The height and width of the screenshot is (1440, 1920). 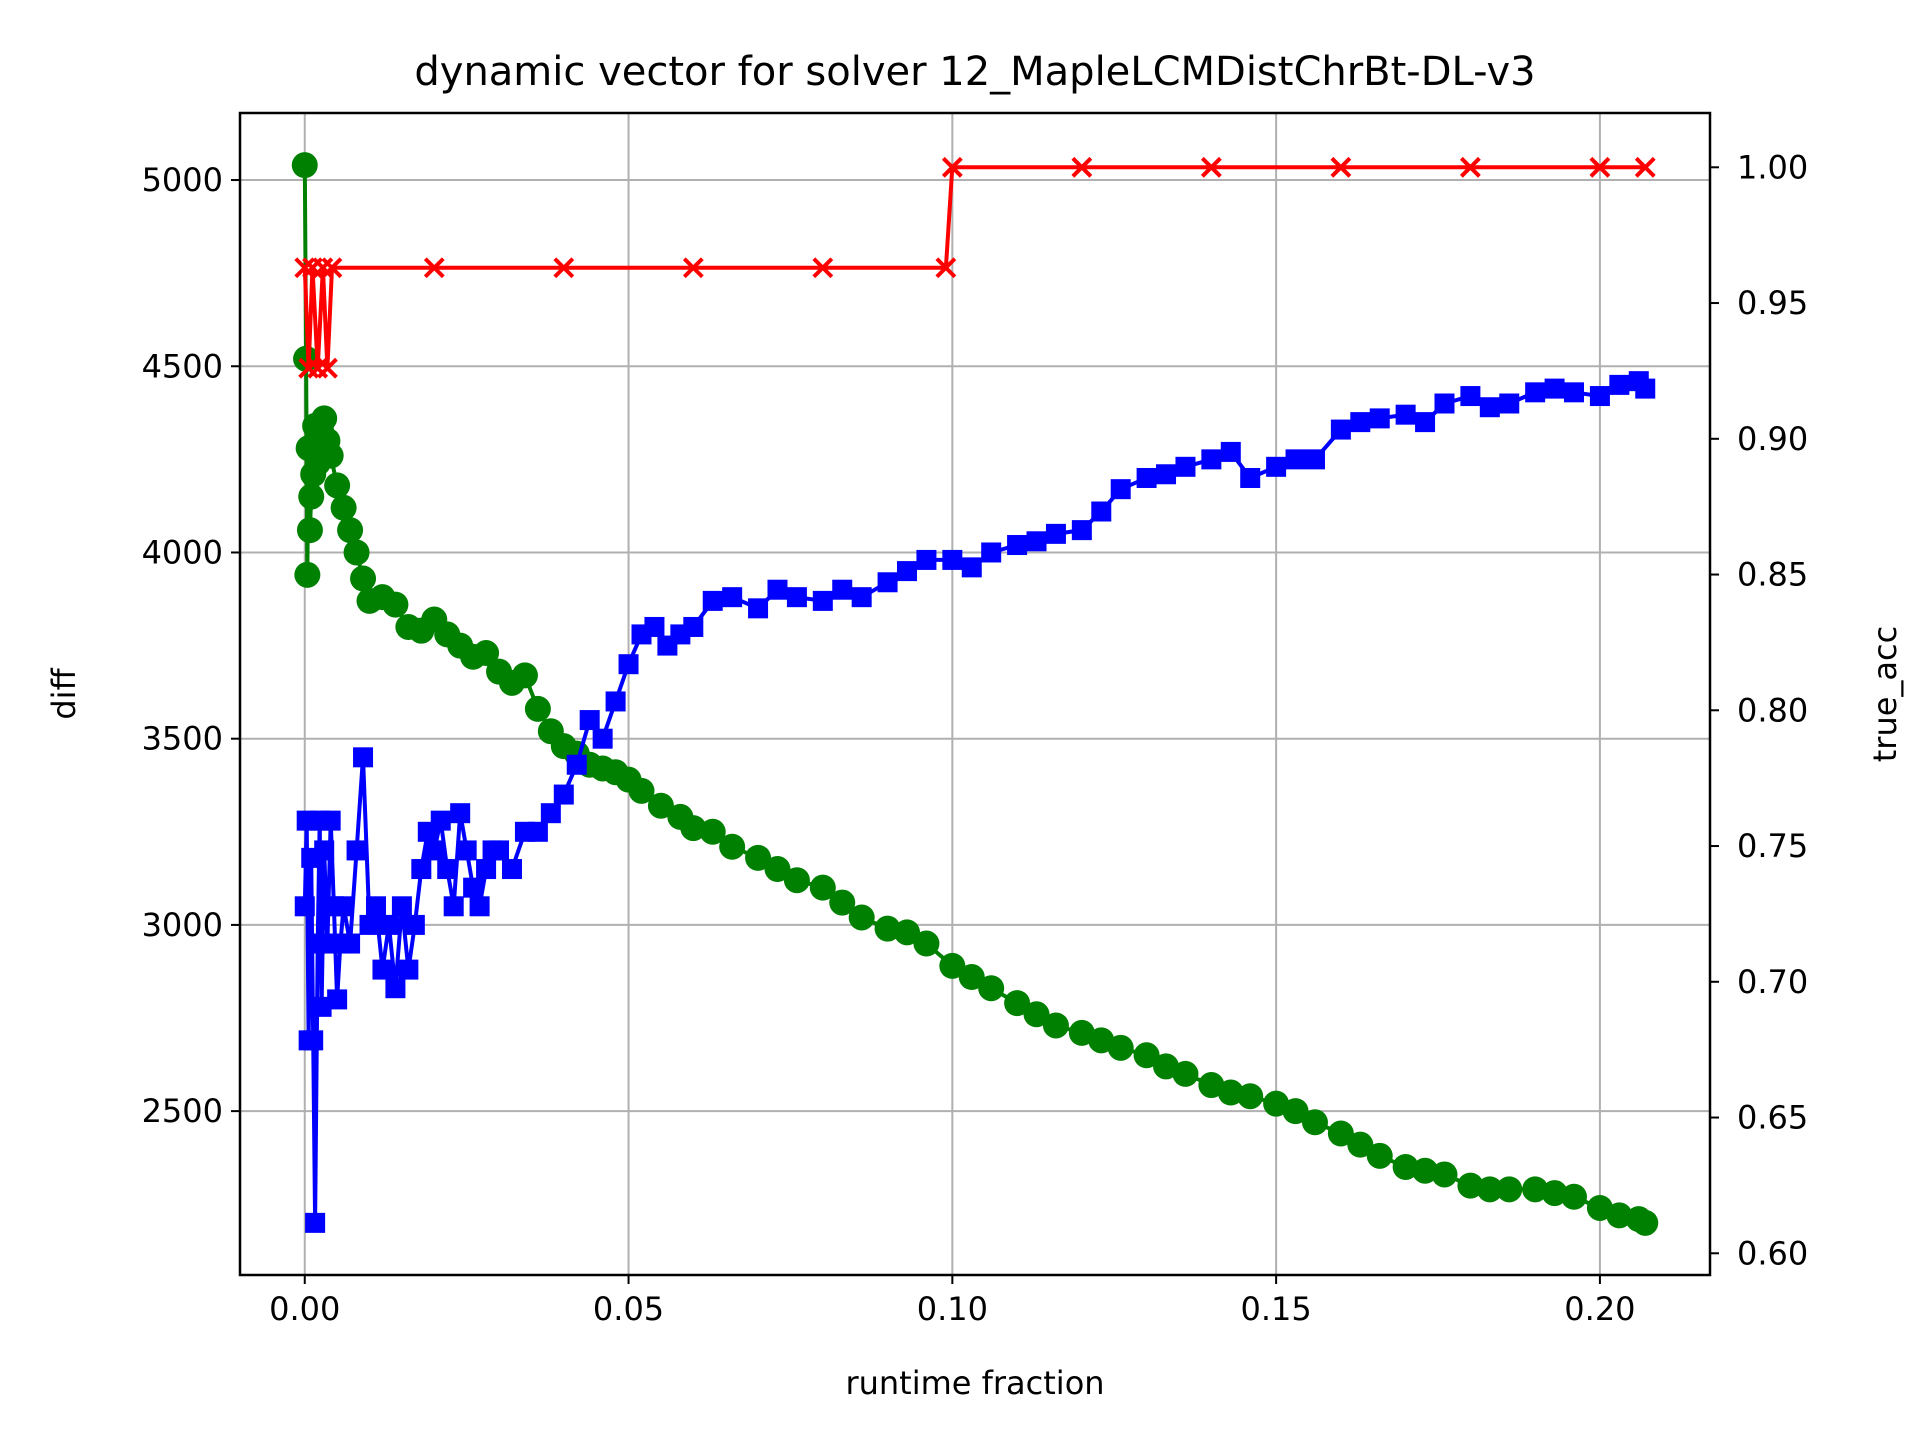 What do you see at coordinates (1772, 846) in the screenshot?
I see `y-right-tick-label: 0.75` at bounding box center [1772, 846].